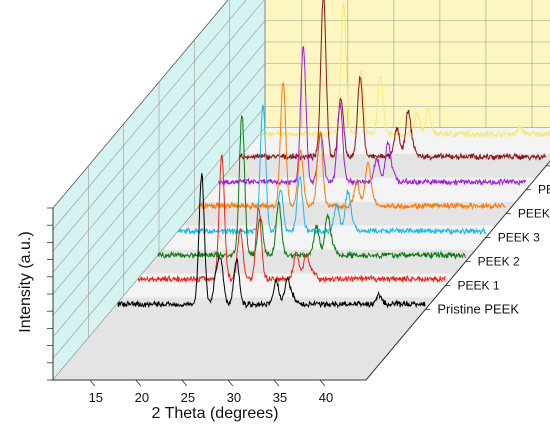 This screenshot has width=550, height=436. I want to click on x-tick-label: 25, so click(188, 397).